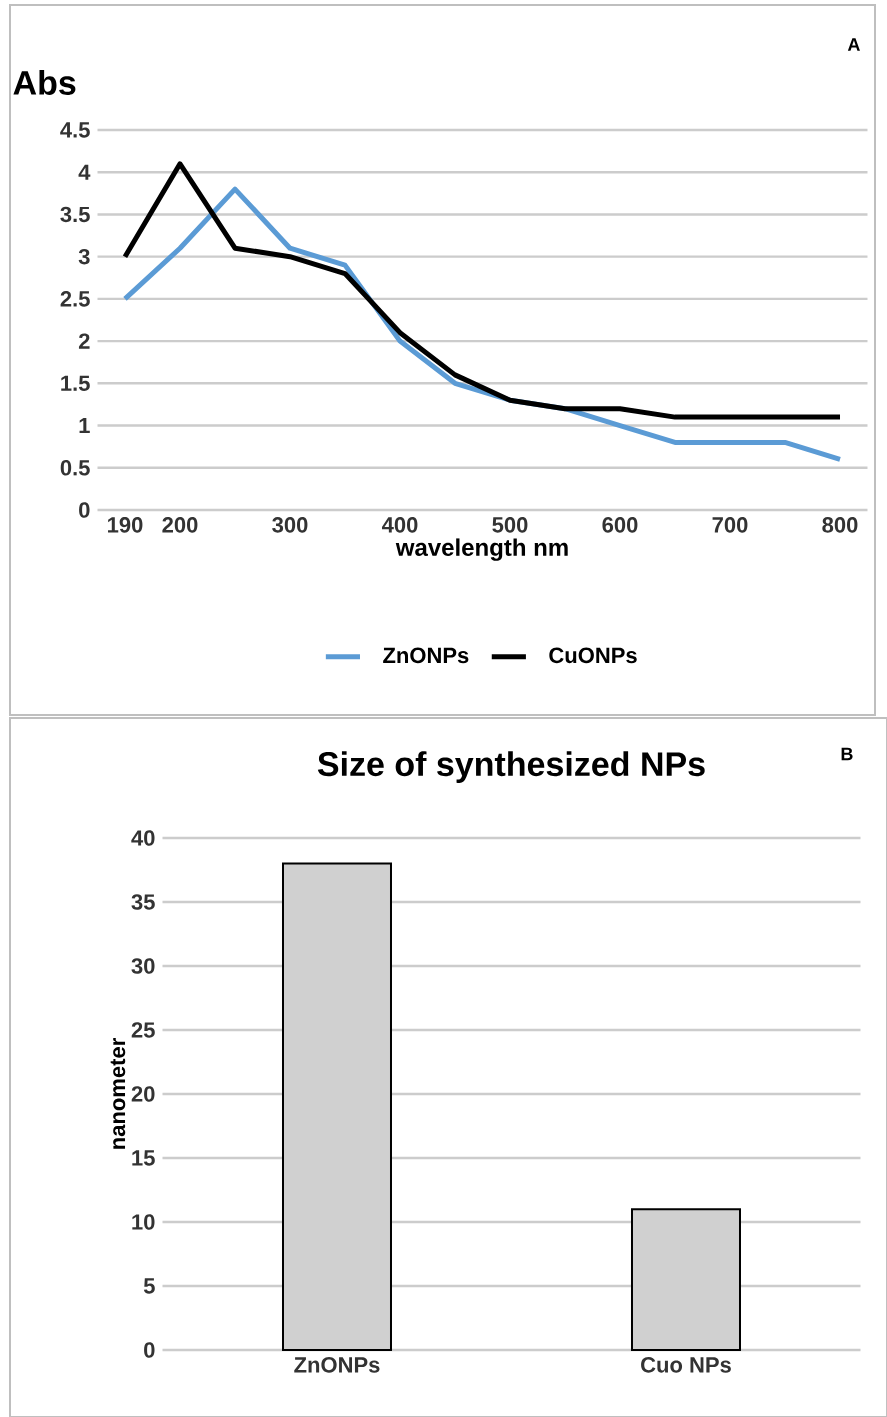  Describe the element at coordinates (44, 82) in the screenshot. I see `y-axis-title: Abs` at that location.